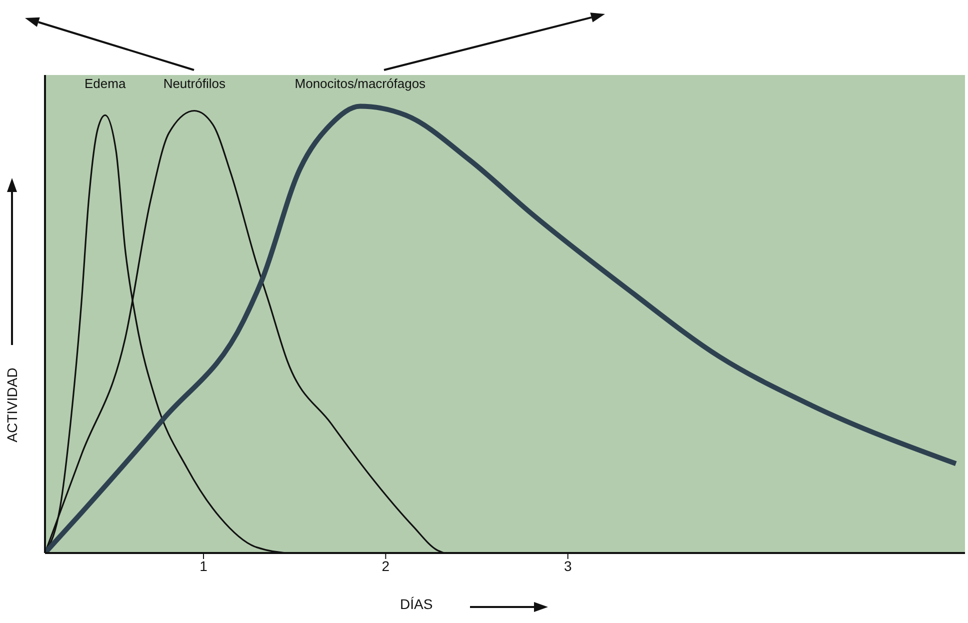  Describe the element at coordinates (105, 83) in the screenshot. I see `text: Edema` at that location.